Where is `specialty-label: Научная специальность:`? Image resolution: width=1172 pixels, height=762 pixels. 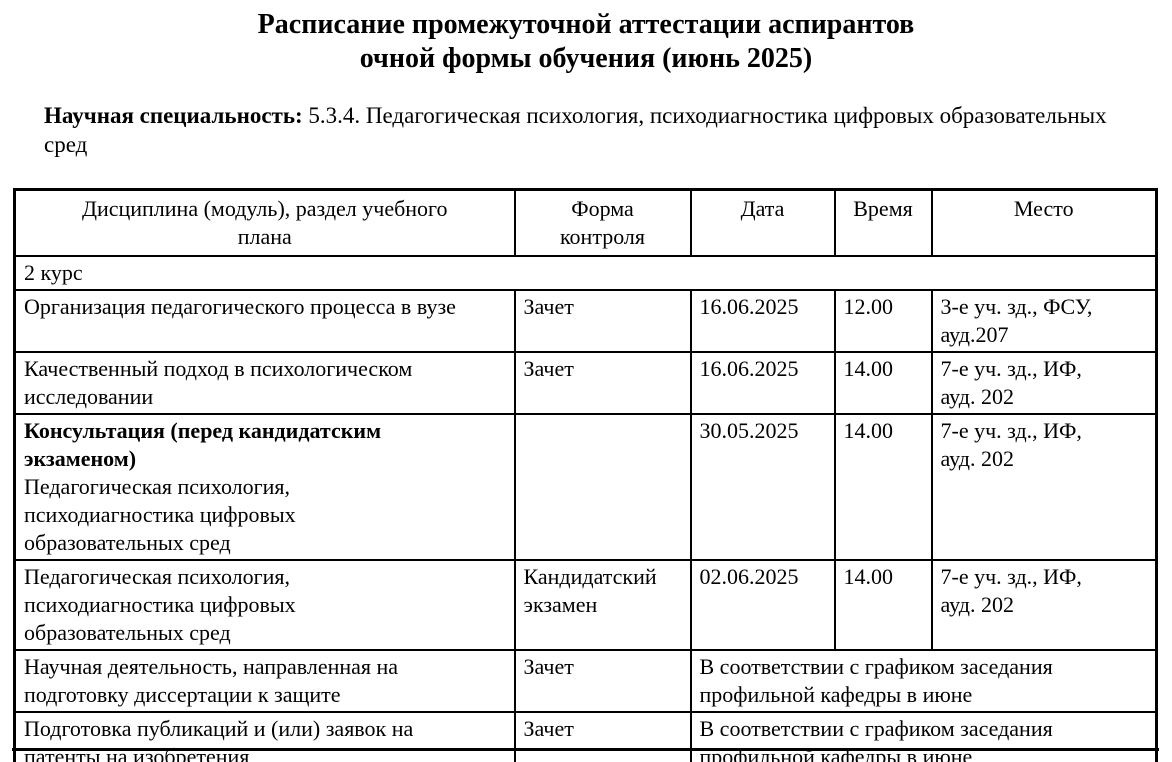 specialty-label: Научная специальность: is located at coordinates (173, 115).